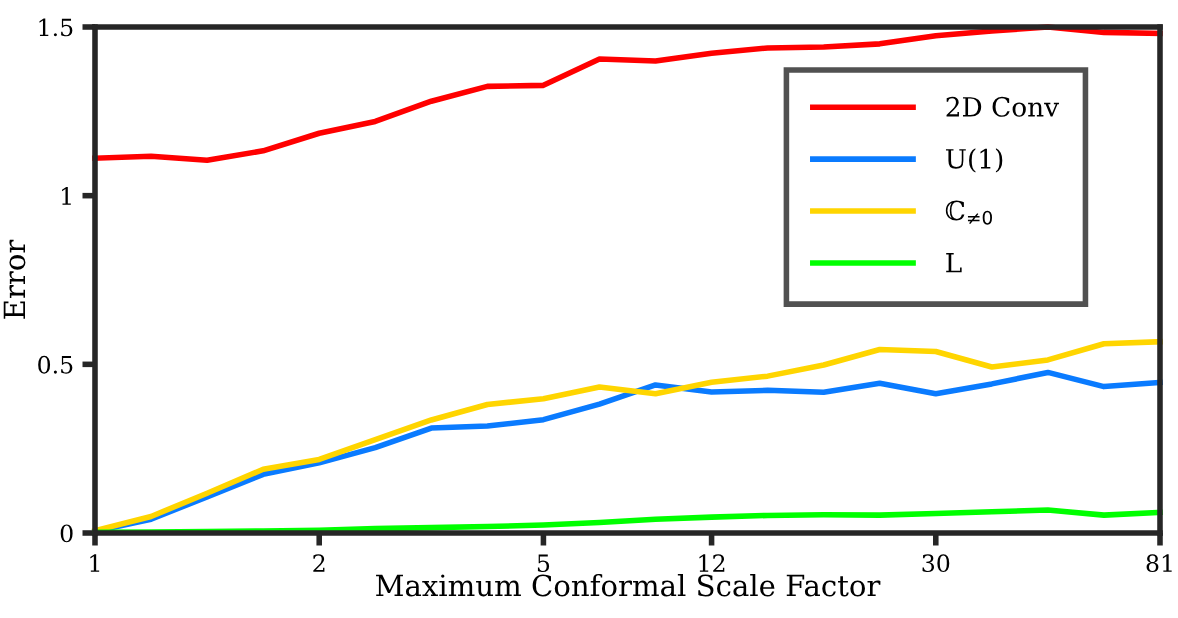  What do you see at coordinates (974, 160) in the screenshot?
I see `legend-label: U(1)` at bounding box center [974, 160].